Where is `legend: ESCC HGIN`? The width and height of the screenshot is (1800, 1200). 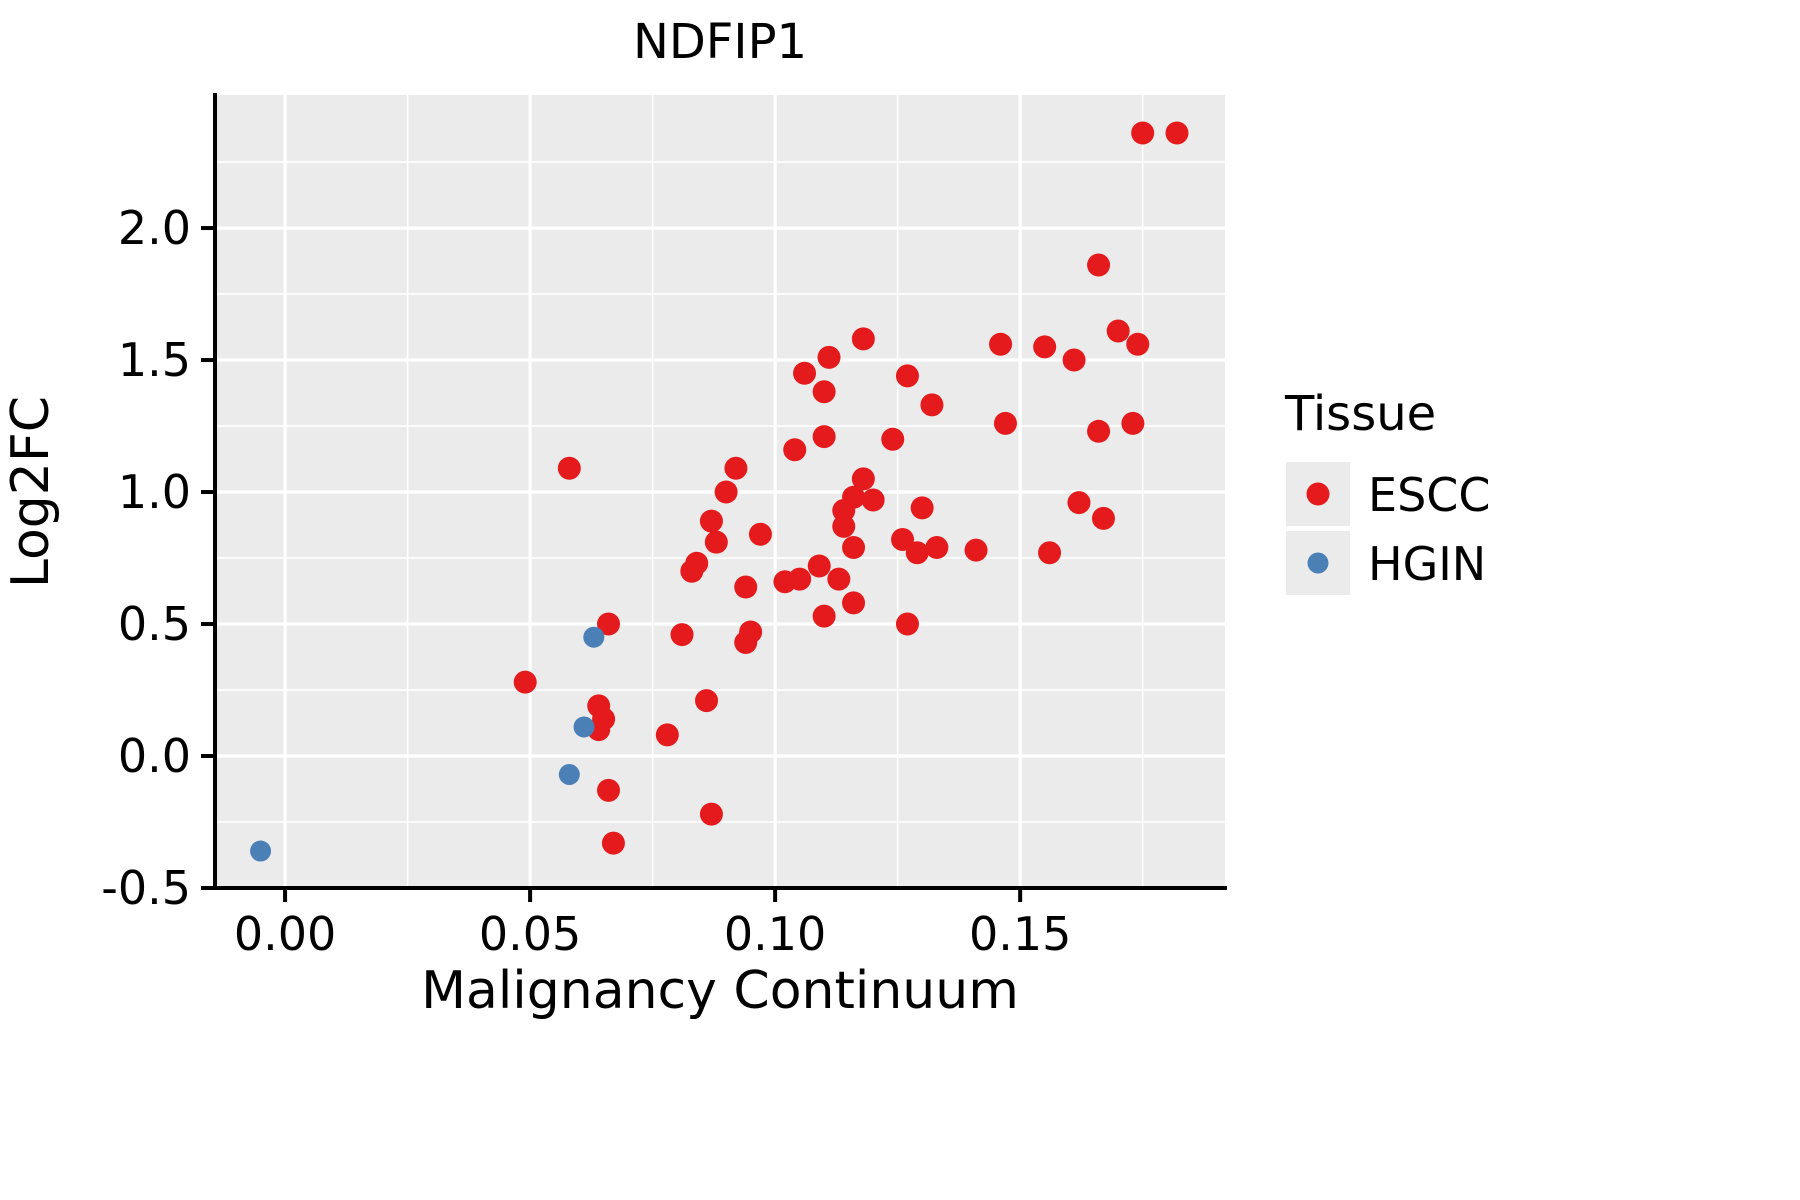 legend: ESCC HGIN is located at coordinates (1388, 528).